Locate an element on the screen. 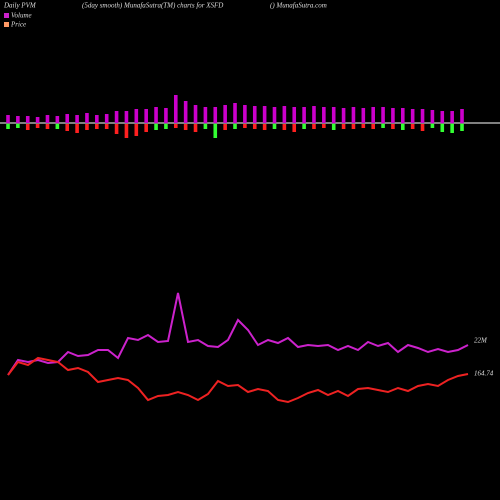 This screenshot has width=500, height=500. end-label: 22M is located at coordinates (481, 341).